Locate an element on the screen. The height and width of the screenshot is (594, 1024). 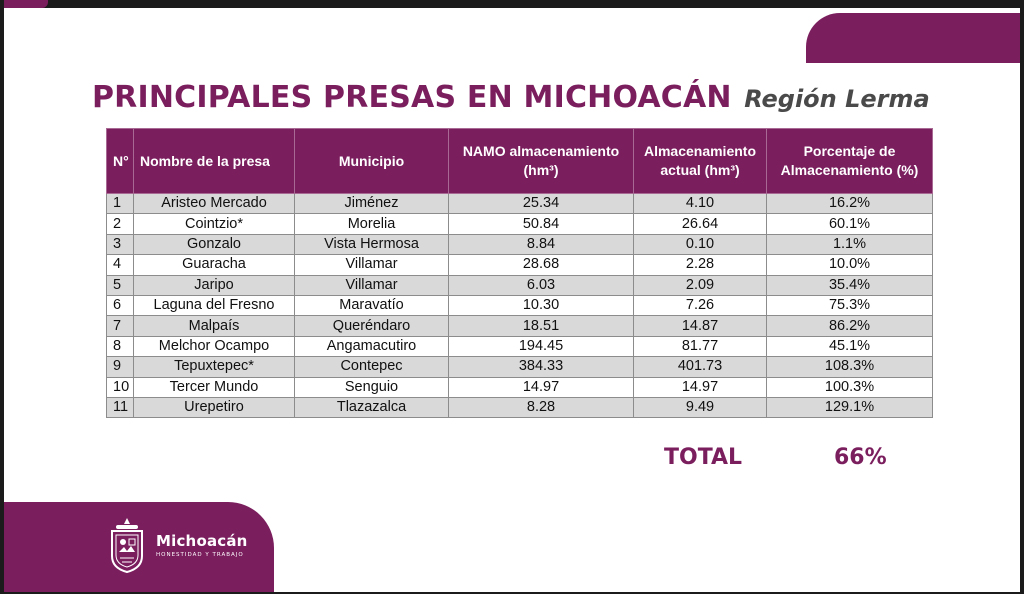
namo-storage: 8.28 is located at coordinates (541, 407).